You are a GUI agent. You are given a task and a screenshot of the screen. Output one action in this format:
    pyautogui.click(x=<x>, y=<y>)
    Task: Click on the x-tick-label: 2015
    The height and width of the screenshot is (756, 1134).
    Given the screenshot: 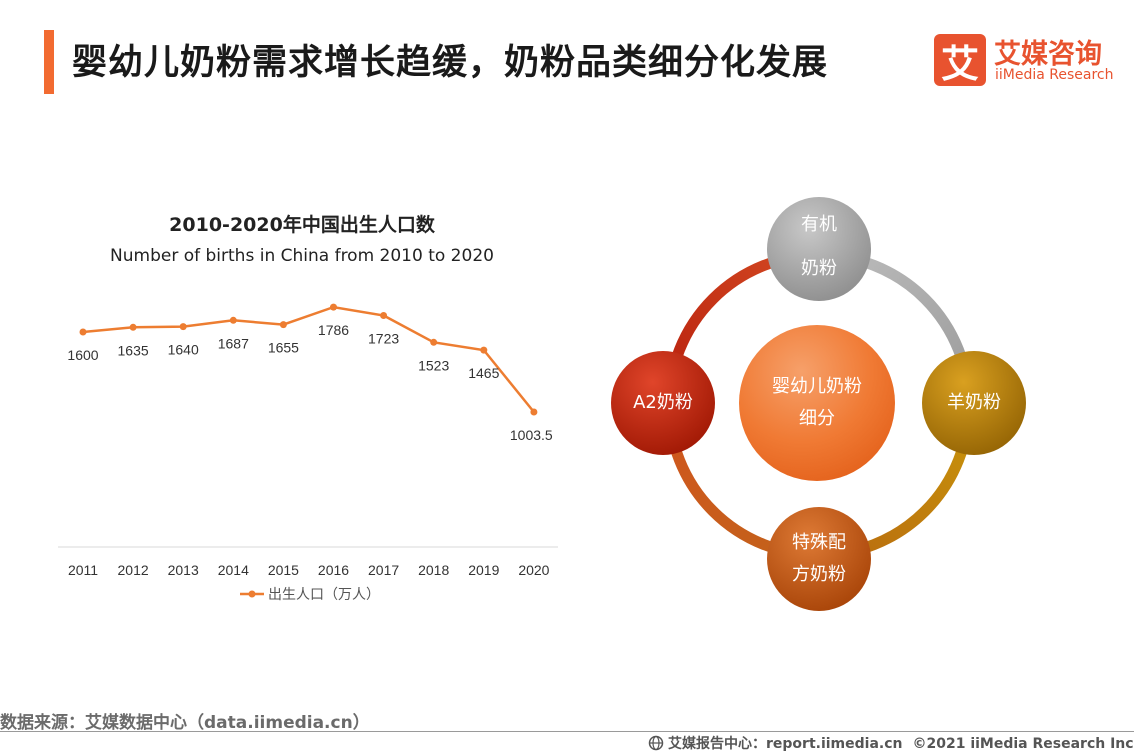 What is the action you would take?
    pyautogui.click(x=283, y=570)
    